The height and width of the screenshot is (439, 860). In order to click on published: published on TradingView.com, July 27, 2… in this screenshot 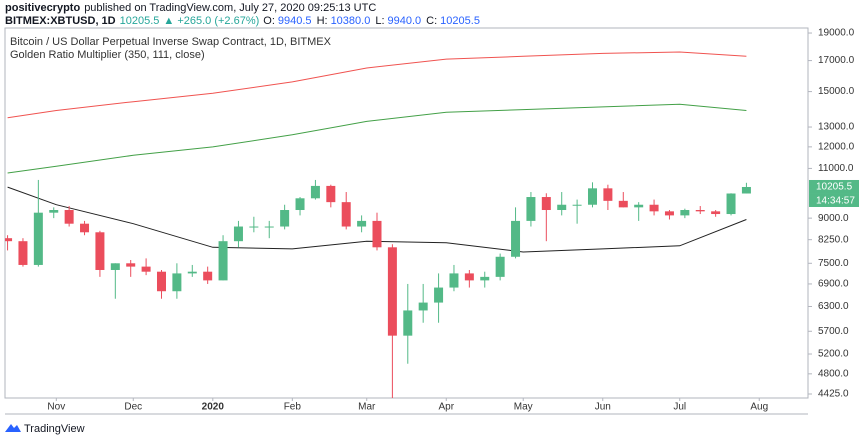, I will do `click(230, 8)`.